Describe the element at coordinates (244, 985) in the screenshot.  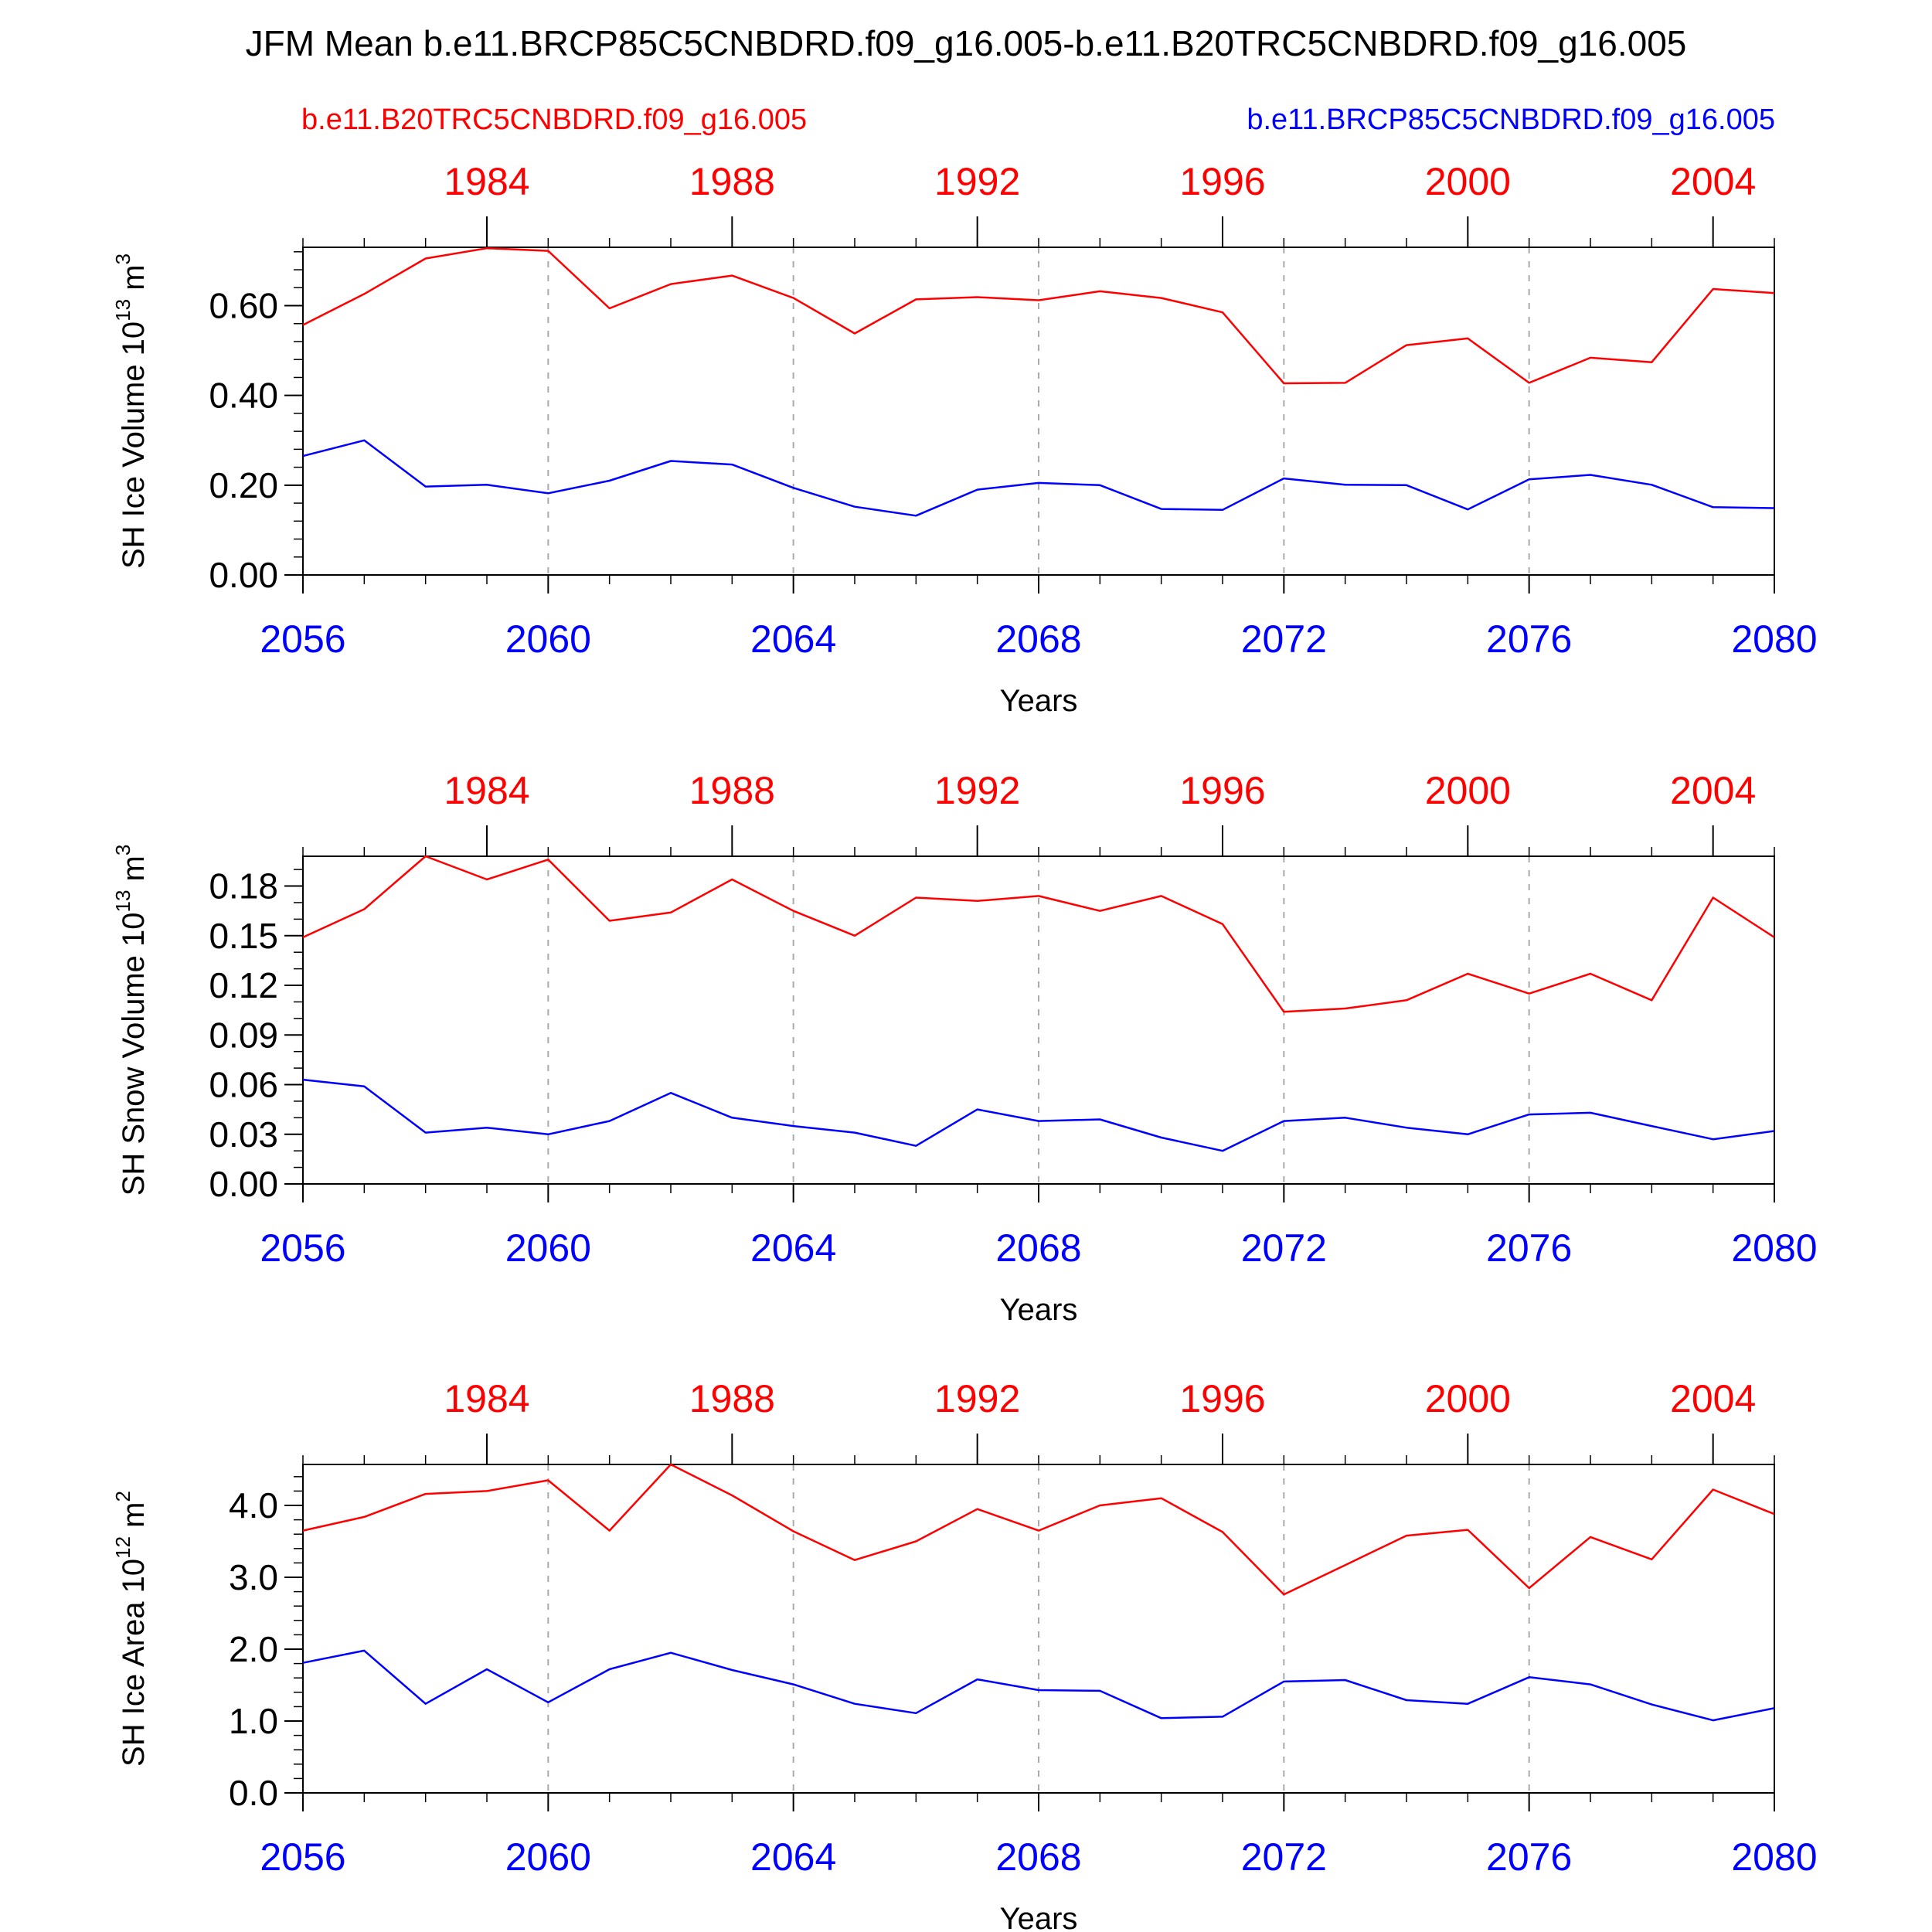
I see `y-tick-label: 0.12` at that location.